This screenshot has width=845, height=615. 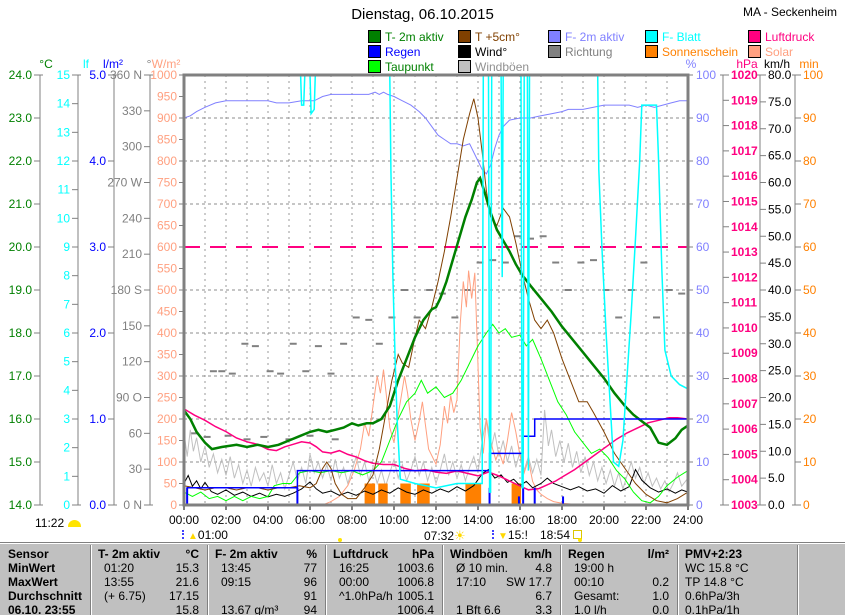 I want to click on axis-label-hpa: 1012, so click(x=744, y=277).